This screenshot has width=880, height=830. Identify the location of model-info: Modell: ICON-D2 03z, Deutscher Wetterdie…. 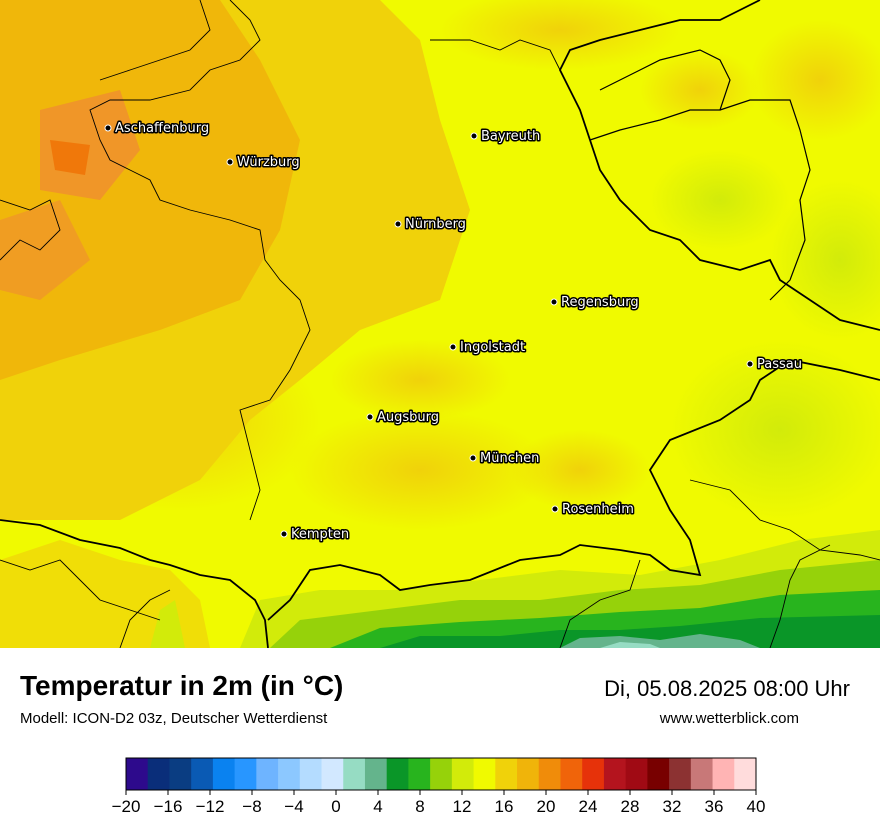
(174, 718).